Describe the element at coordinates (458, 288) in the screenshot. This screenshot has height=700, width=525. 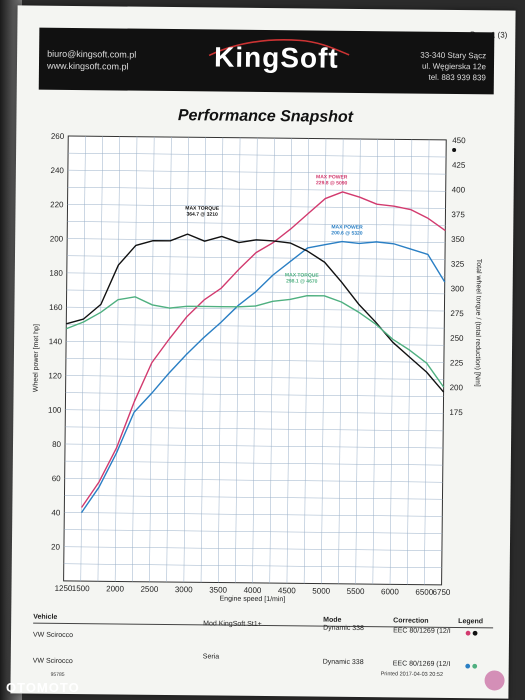
I see `y-right-tick-label: 300` at that location.